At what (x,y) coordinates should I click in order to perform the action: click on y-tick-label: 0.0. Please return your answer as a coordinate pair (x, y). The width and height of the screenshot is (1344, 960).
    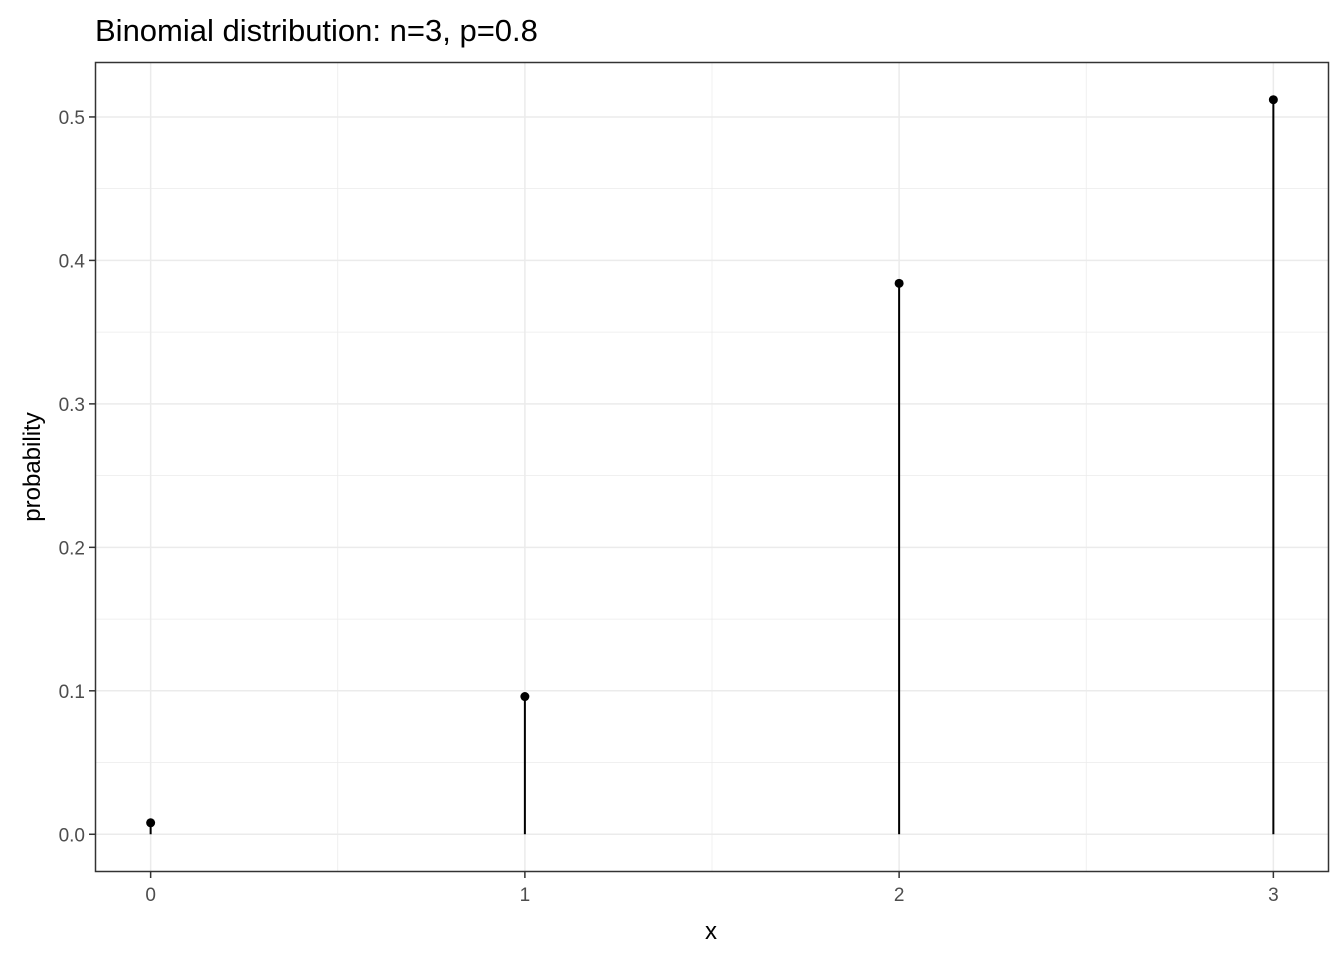
    Looking at the image, I should click on (72, 835).